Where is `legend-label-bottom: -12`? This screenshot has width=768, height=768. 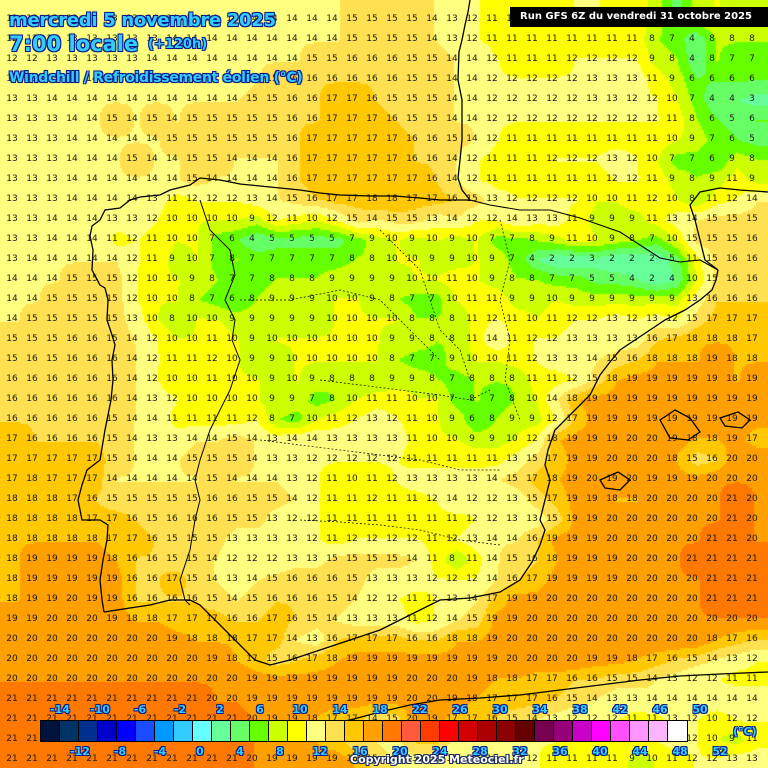
legend-label-bottom: -12 is located at coordinates (80, 751).